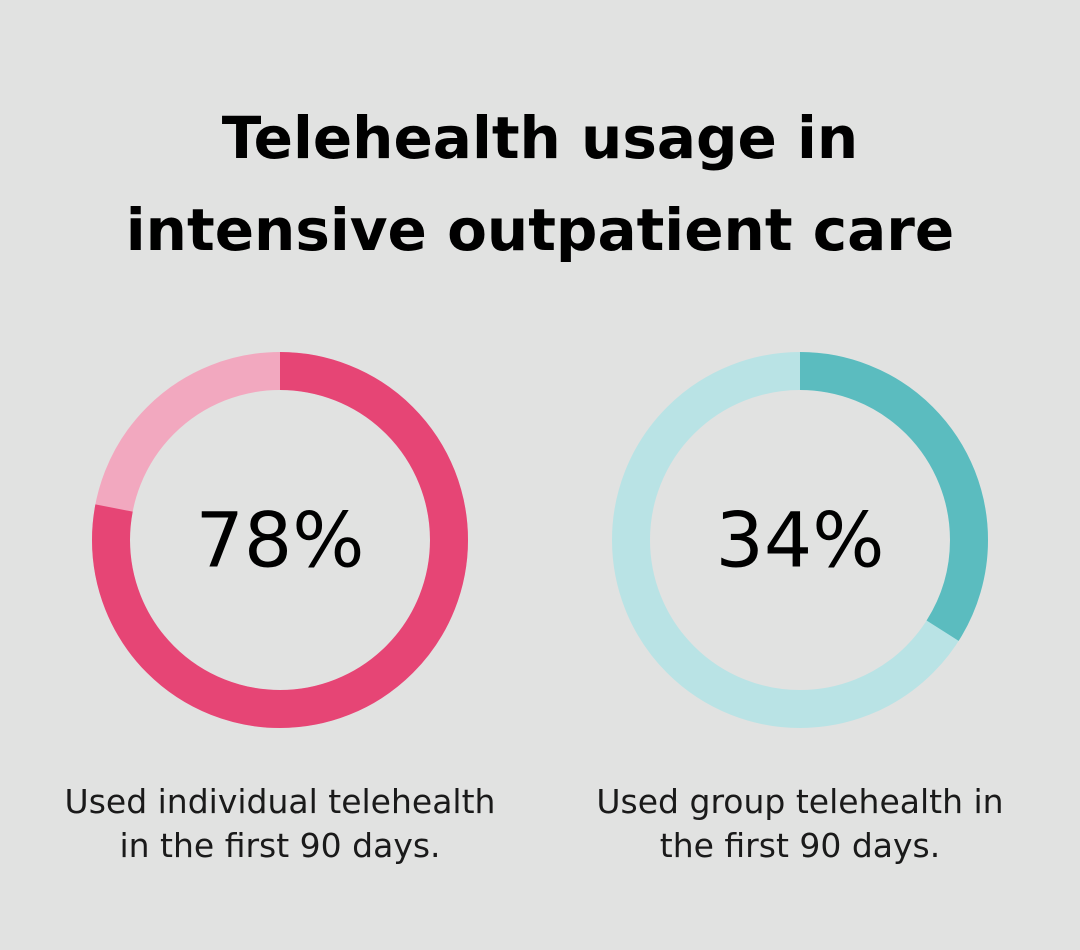  I want to click on donut-caption-line-1: Used group telehealth in, so click(800, 801).